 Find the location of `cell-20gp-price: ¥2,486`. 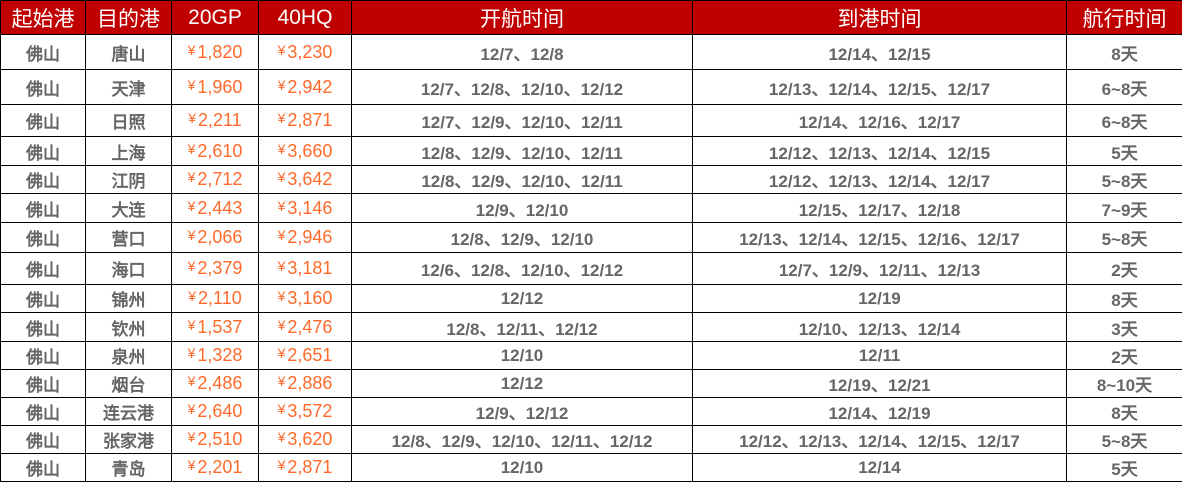

cell-20gp-price: ¥2,486 is located at coordinates (215, 384).